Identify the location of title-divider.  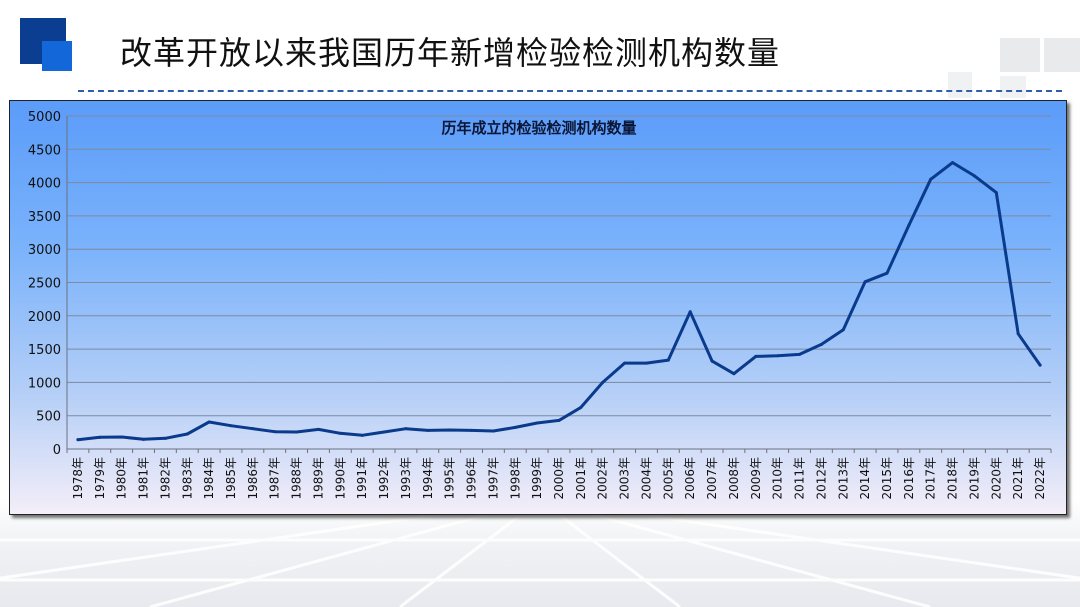
(570, 91).